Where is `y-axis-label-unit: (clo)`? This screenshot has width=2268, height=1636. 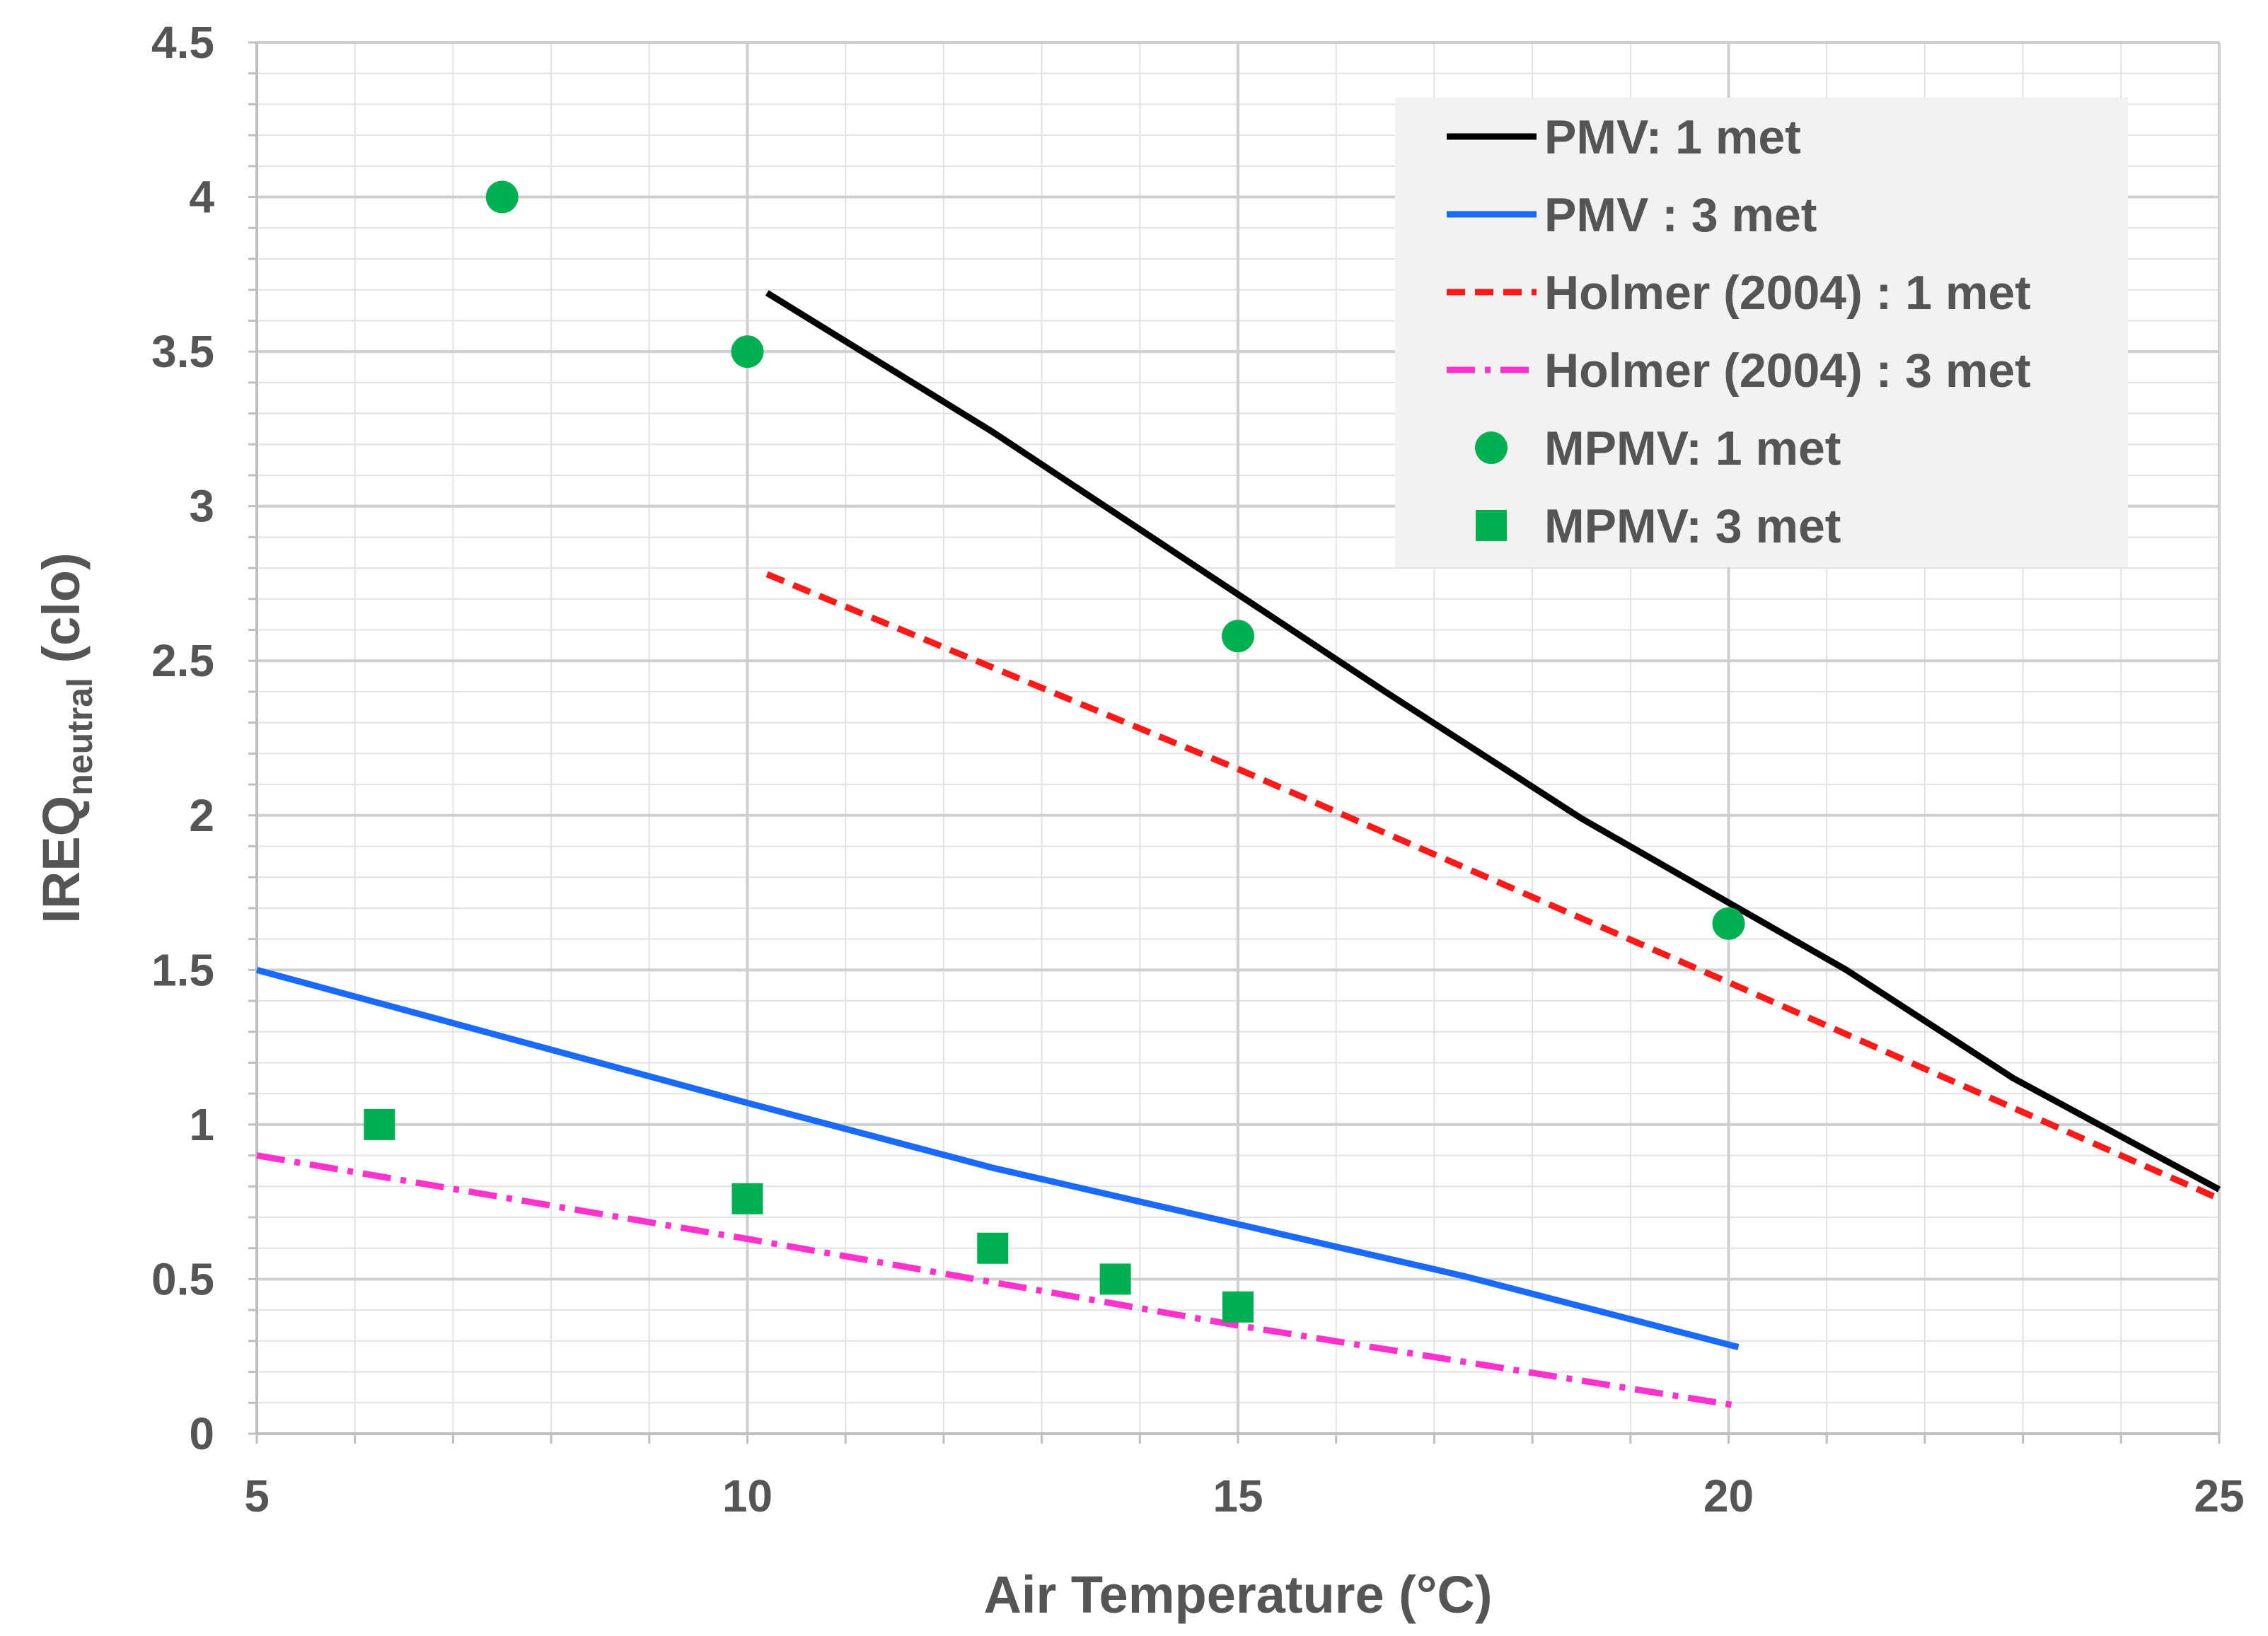
y-axis-label-unit: (clo) is located at coordinates (61, 615).